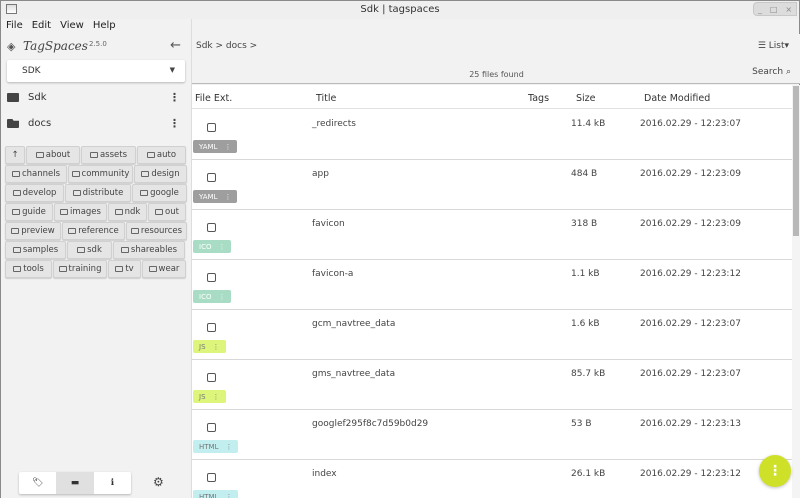 Image resolution: width=800 pixels, height=498 pixels. Describe the element at coordinates (214, 98) in the screenshot. I see `col-file-ext: File Ext.` at that location.